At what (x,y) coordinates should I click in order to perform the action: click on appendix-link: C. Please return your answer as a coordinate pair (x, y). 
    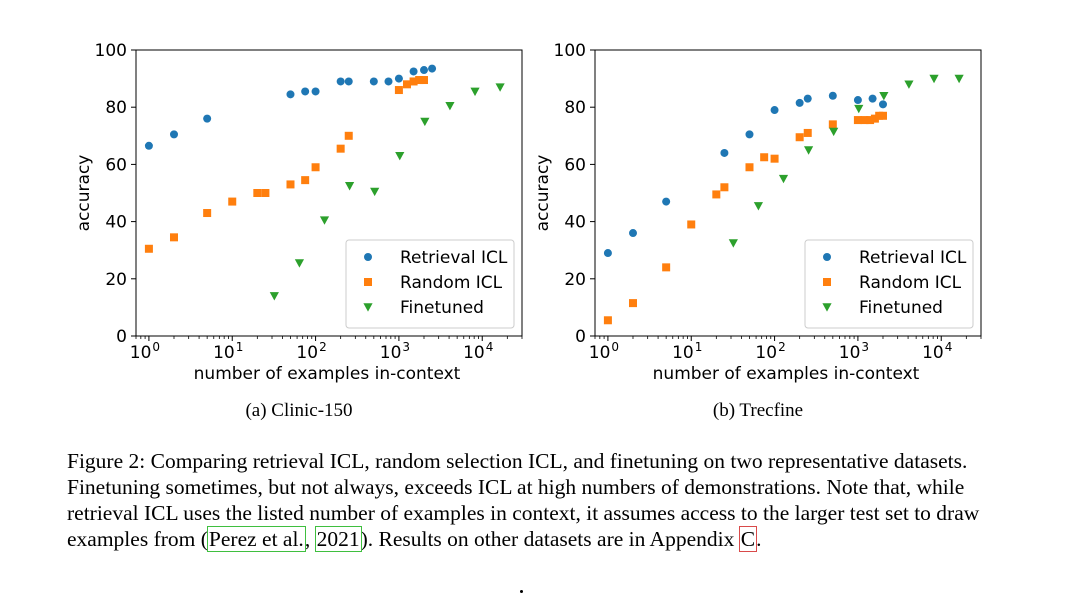
    Looking at the image, I should click on (748, 539).